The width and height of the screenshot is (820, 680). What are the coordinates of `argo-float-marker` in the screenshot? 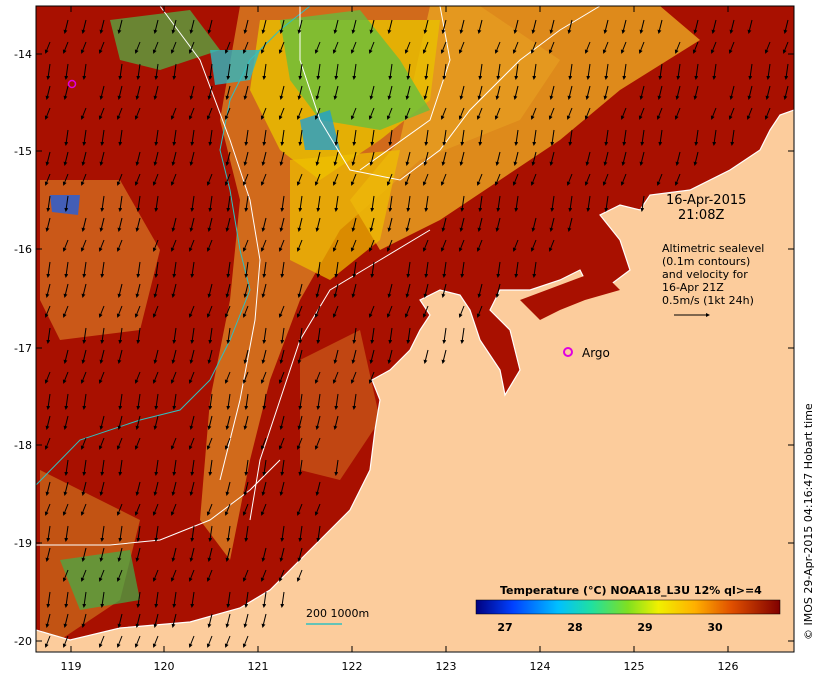 It's located at (568, 352).